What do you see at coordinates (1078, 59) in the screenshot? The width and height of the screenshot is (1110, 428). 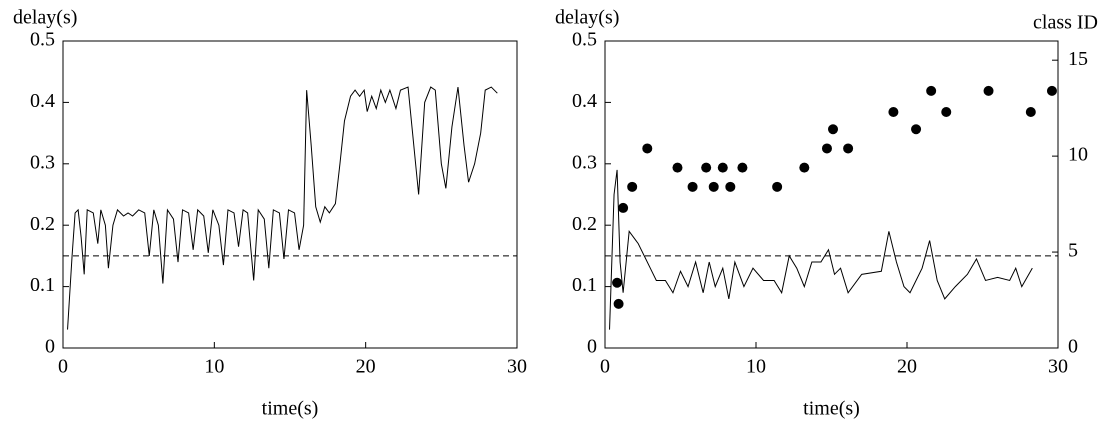 I see `y2-tick-label: 15` at bounding box center [1078, 59].